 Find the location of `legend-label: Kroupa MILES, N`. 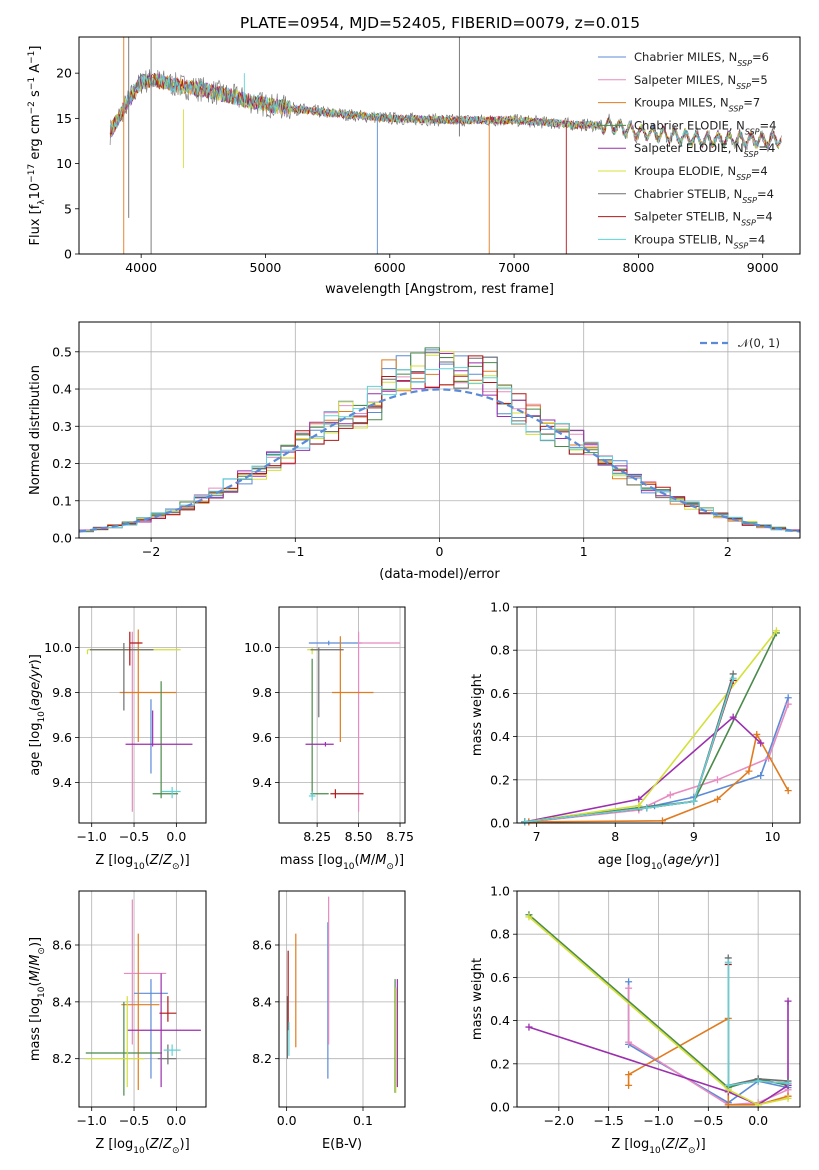

legend-label: Kroupa MILES, N is located at coordinates (681, 103).